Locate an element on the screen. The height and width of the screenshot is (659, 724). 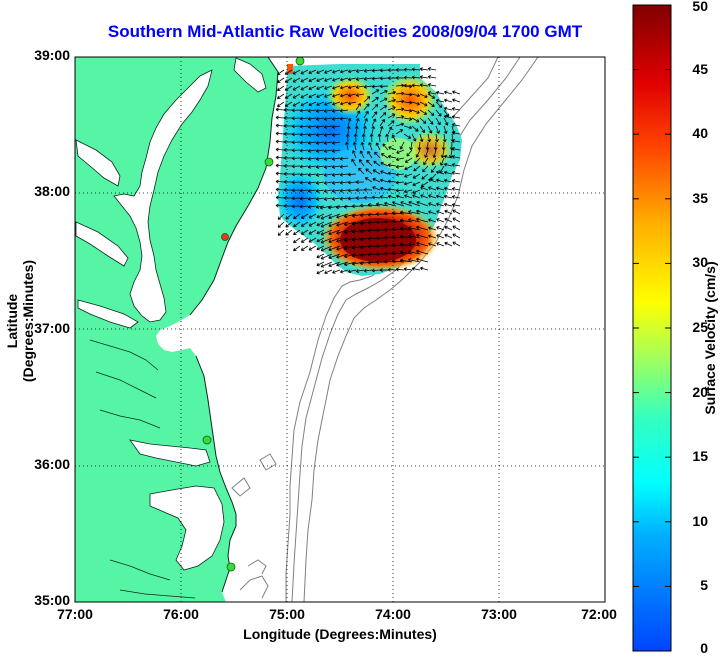
x-tick-label: 72:00 is located at coordinates (599, 614).